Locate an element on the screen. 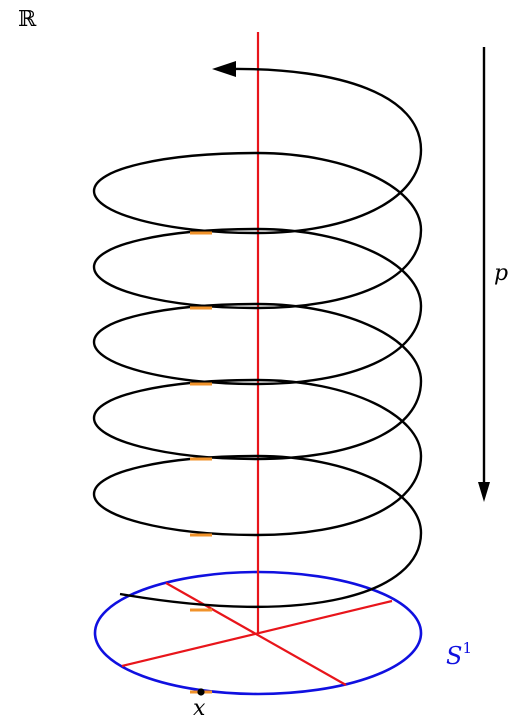 This screenshot has width=512, height=719. real-line-label: ℝ is located at coordinates (27, 19).